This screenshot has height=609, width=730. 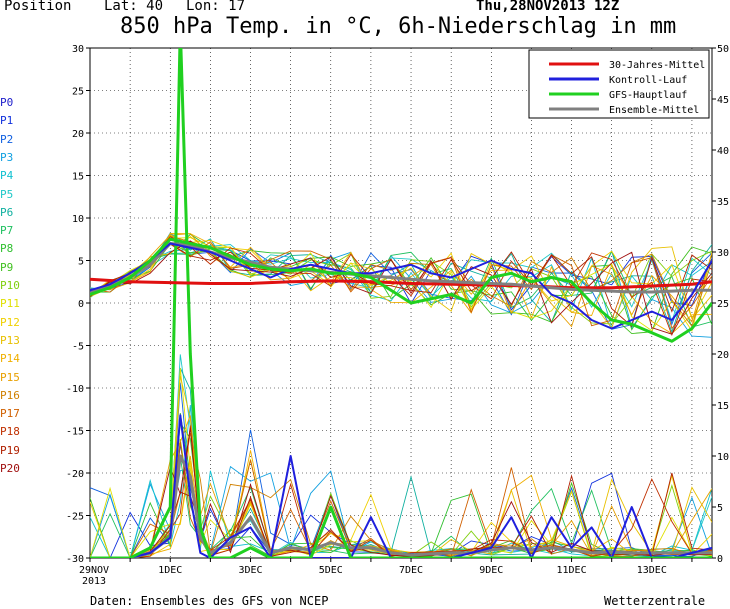 What do you see at coordinates (491, 570) in the screenshot?
I see `x-tick-label: 9DEC` at bounding box center [491, 570].